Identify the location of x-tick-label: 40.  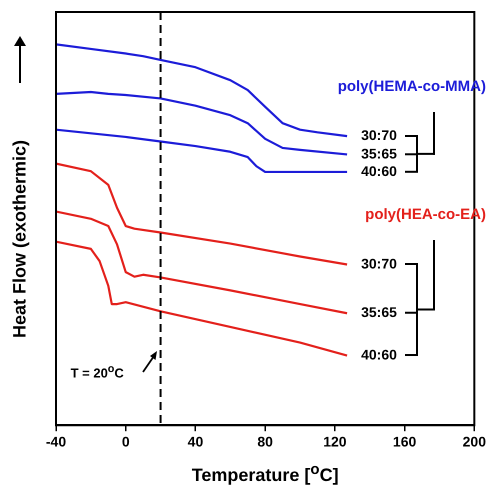
(196, 441).